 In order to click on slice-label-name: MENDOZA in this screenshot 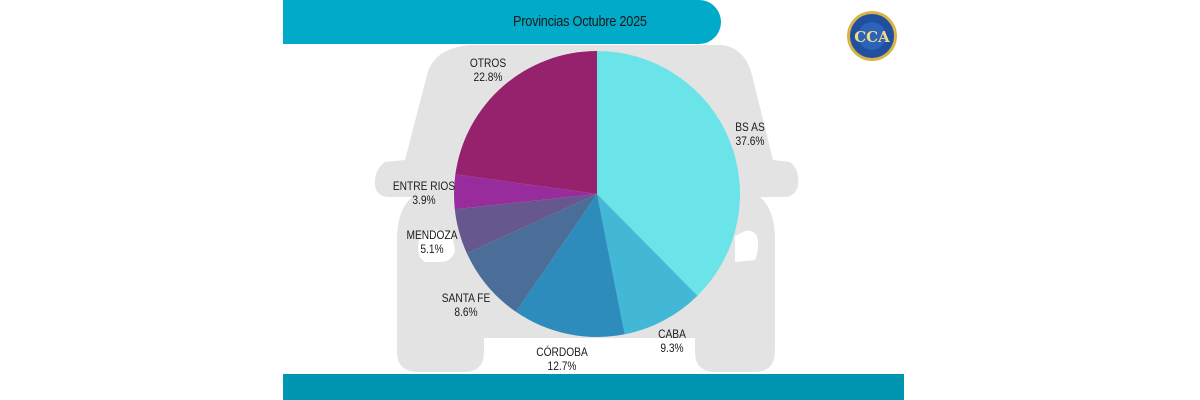, I will do `click(432, 235)`.